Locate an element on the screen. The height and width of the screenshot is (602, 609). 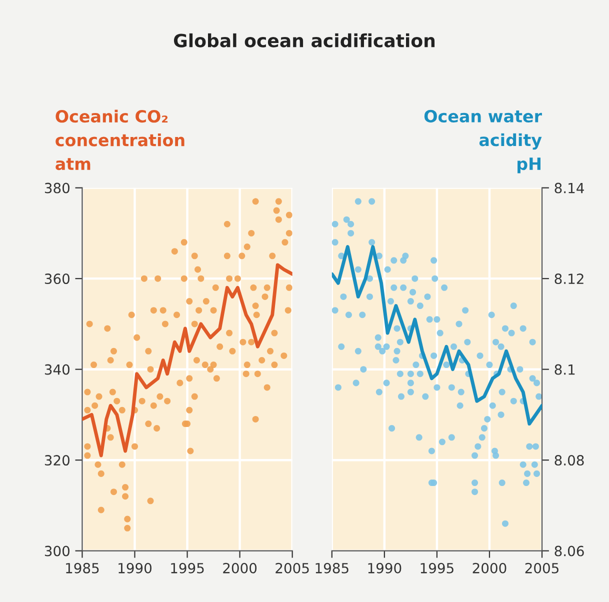
chart-title: Global ocean acidification is located at coordinates (304, 40).